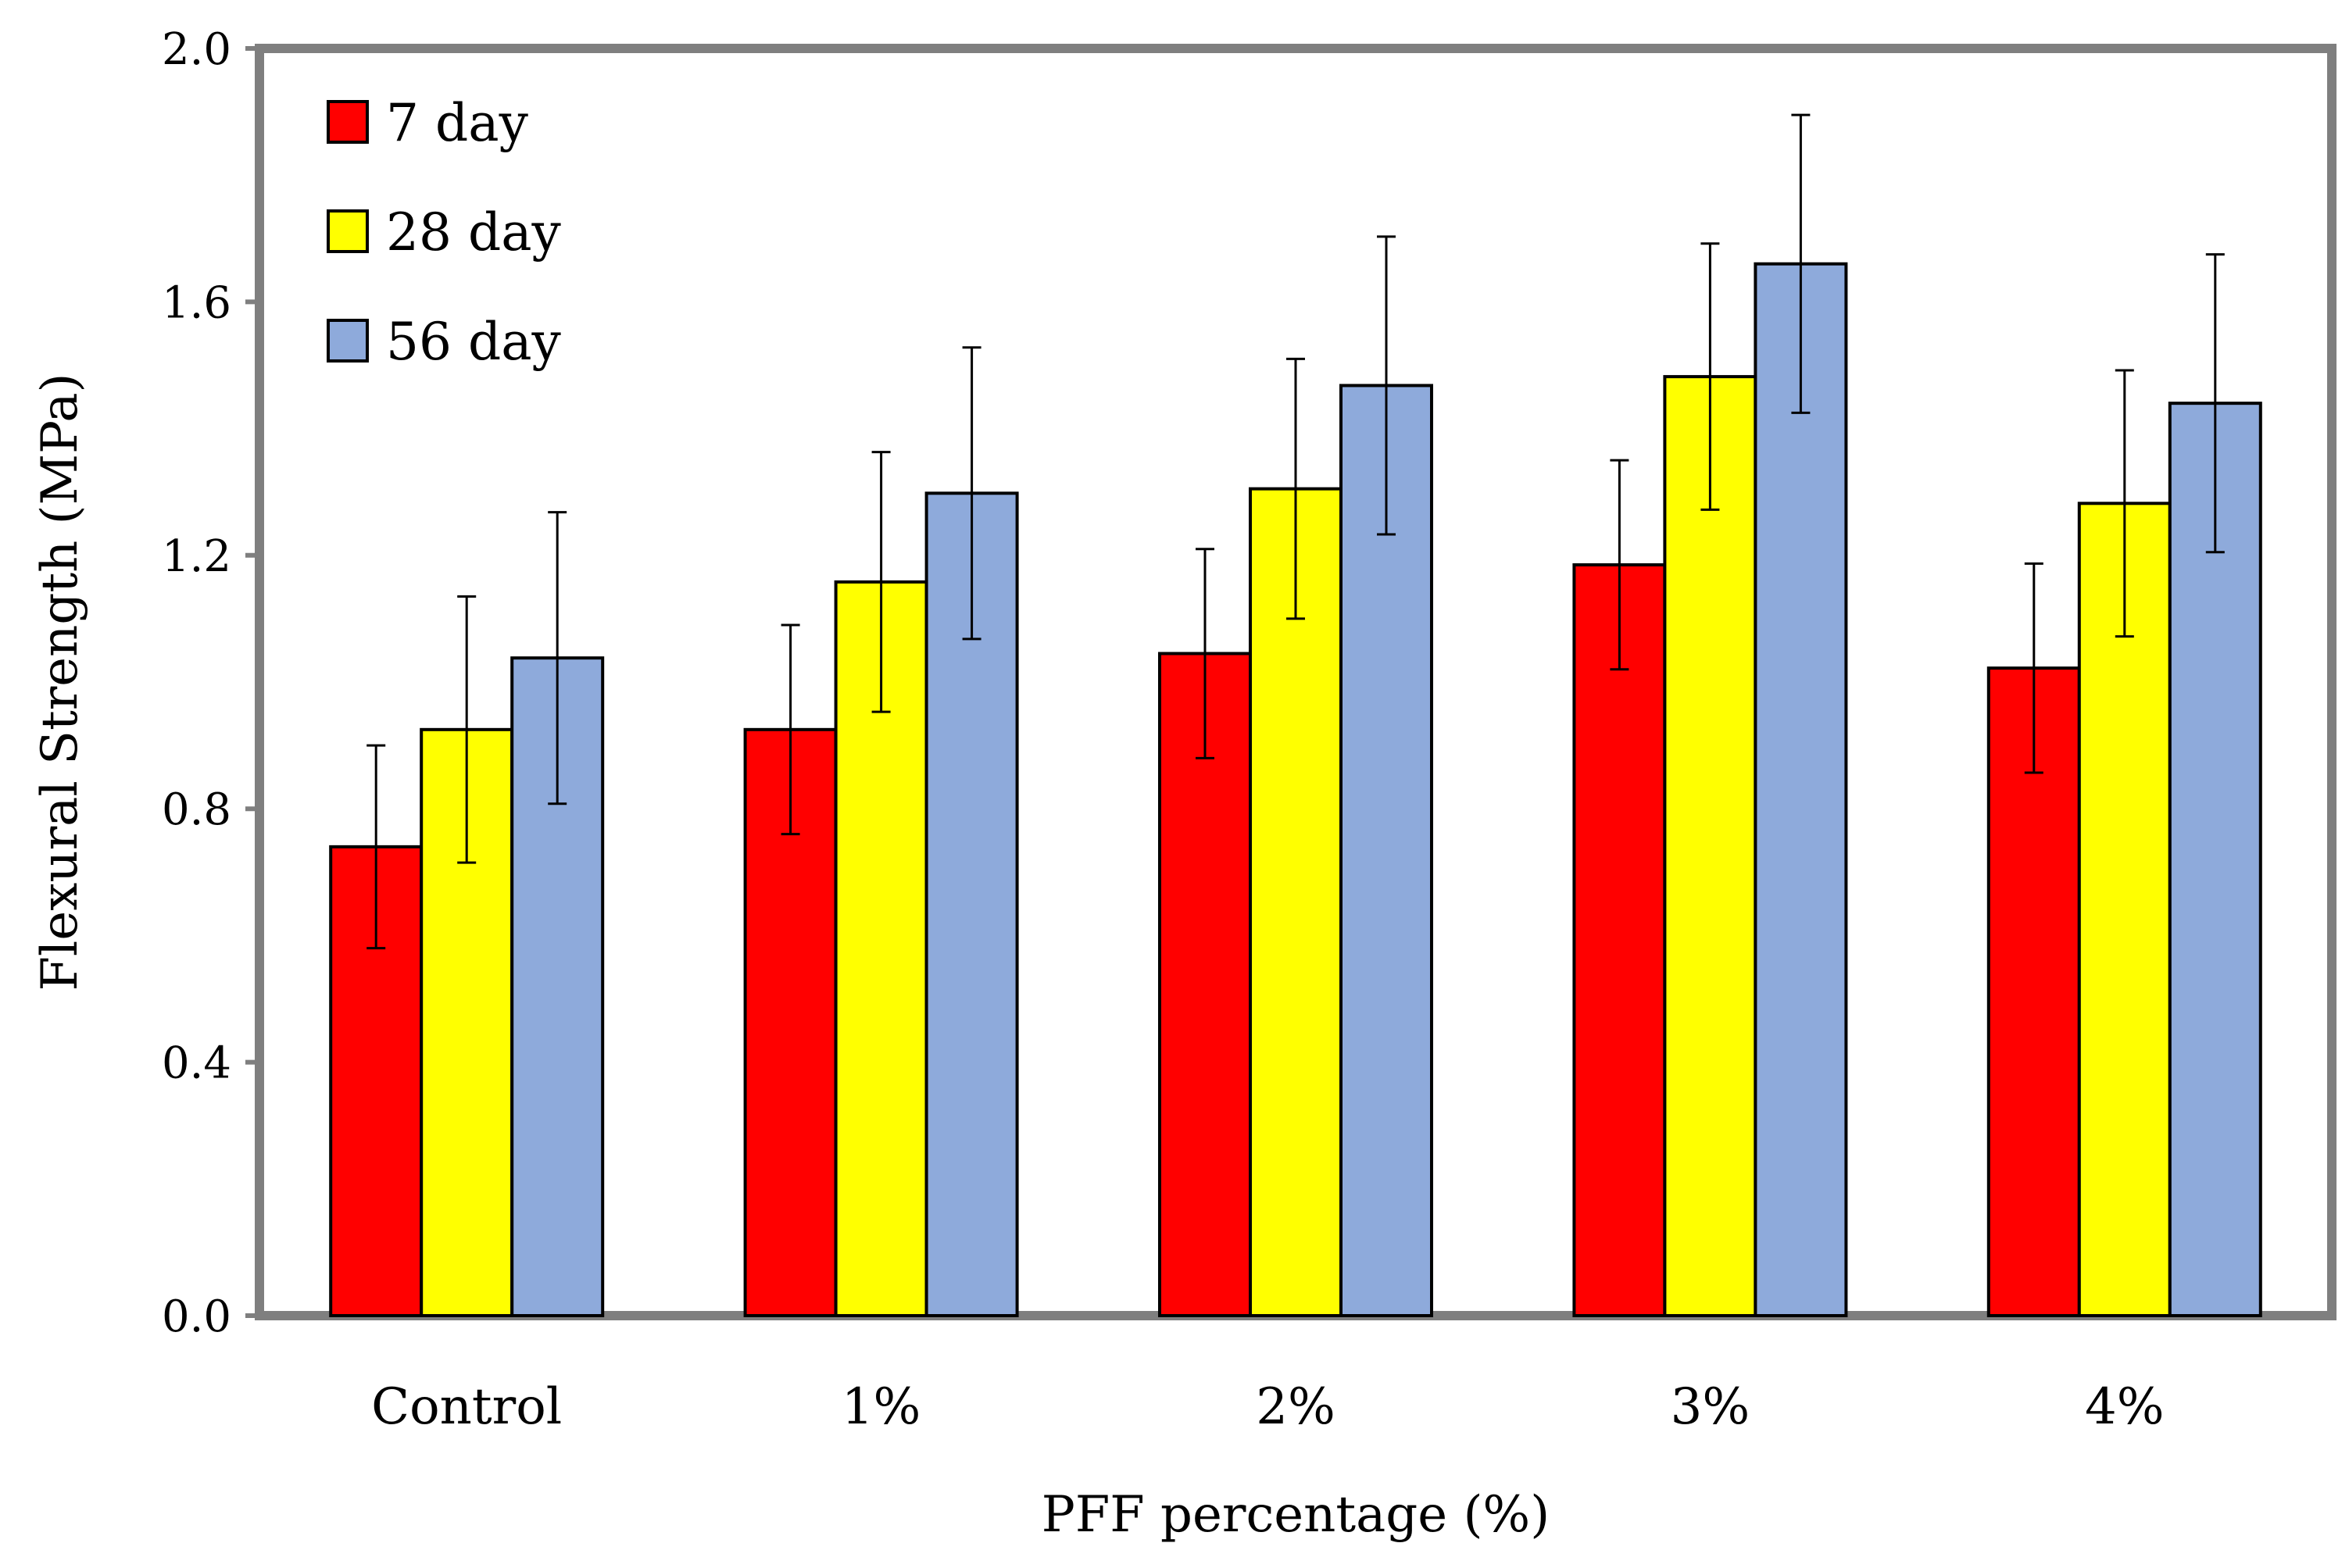 The height and width of the screenshot is (1568, 2349). I want to click on legend: 7 day 28 day 56 day, so click(444, 232).